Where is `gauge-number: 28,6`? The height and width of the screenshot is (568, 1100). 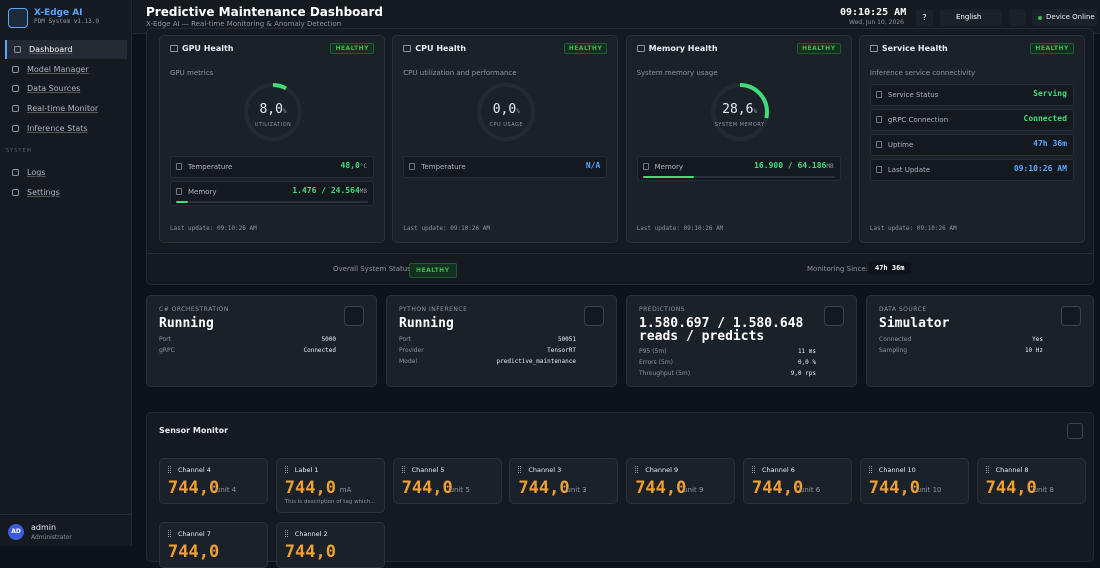 gauge-number: 28,6 is located at coordinates (738, 109).